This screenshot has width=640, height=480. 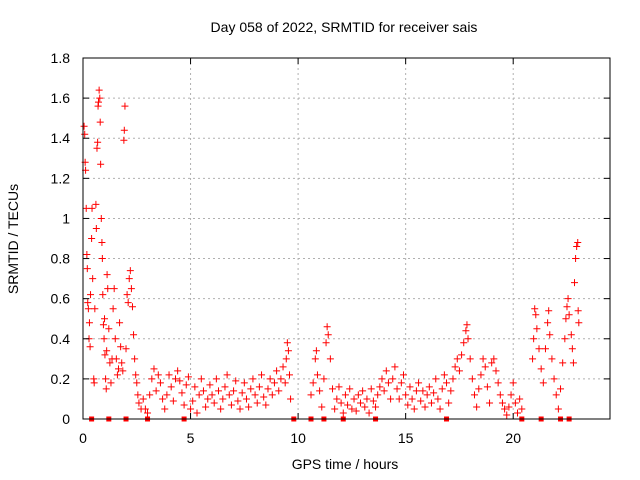 I want to click on y-tick-label-1: 0.2, so click(x=61, y=379).